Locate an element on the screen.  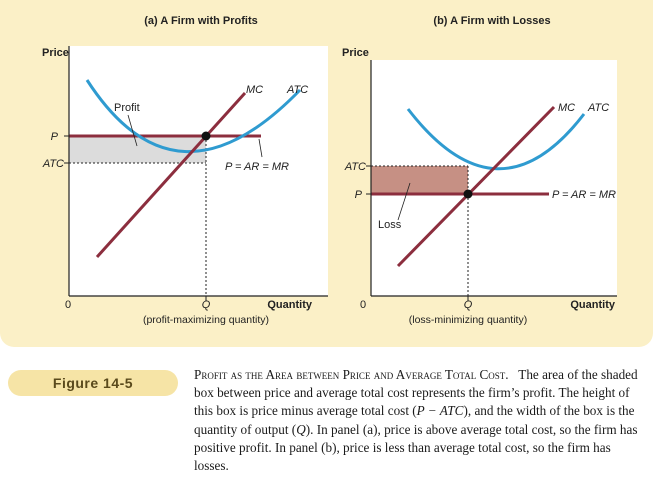
panel-b-mc-curve is located at coordinates (476, 186).